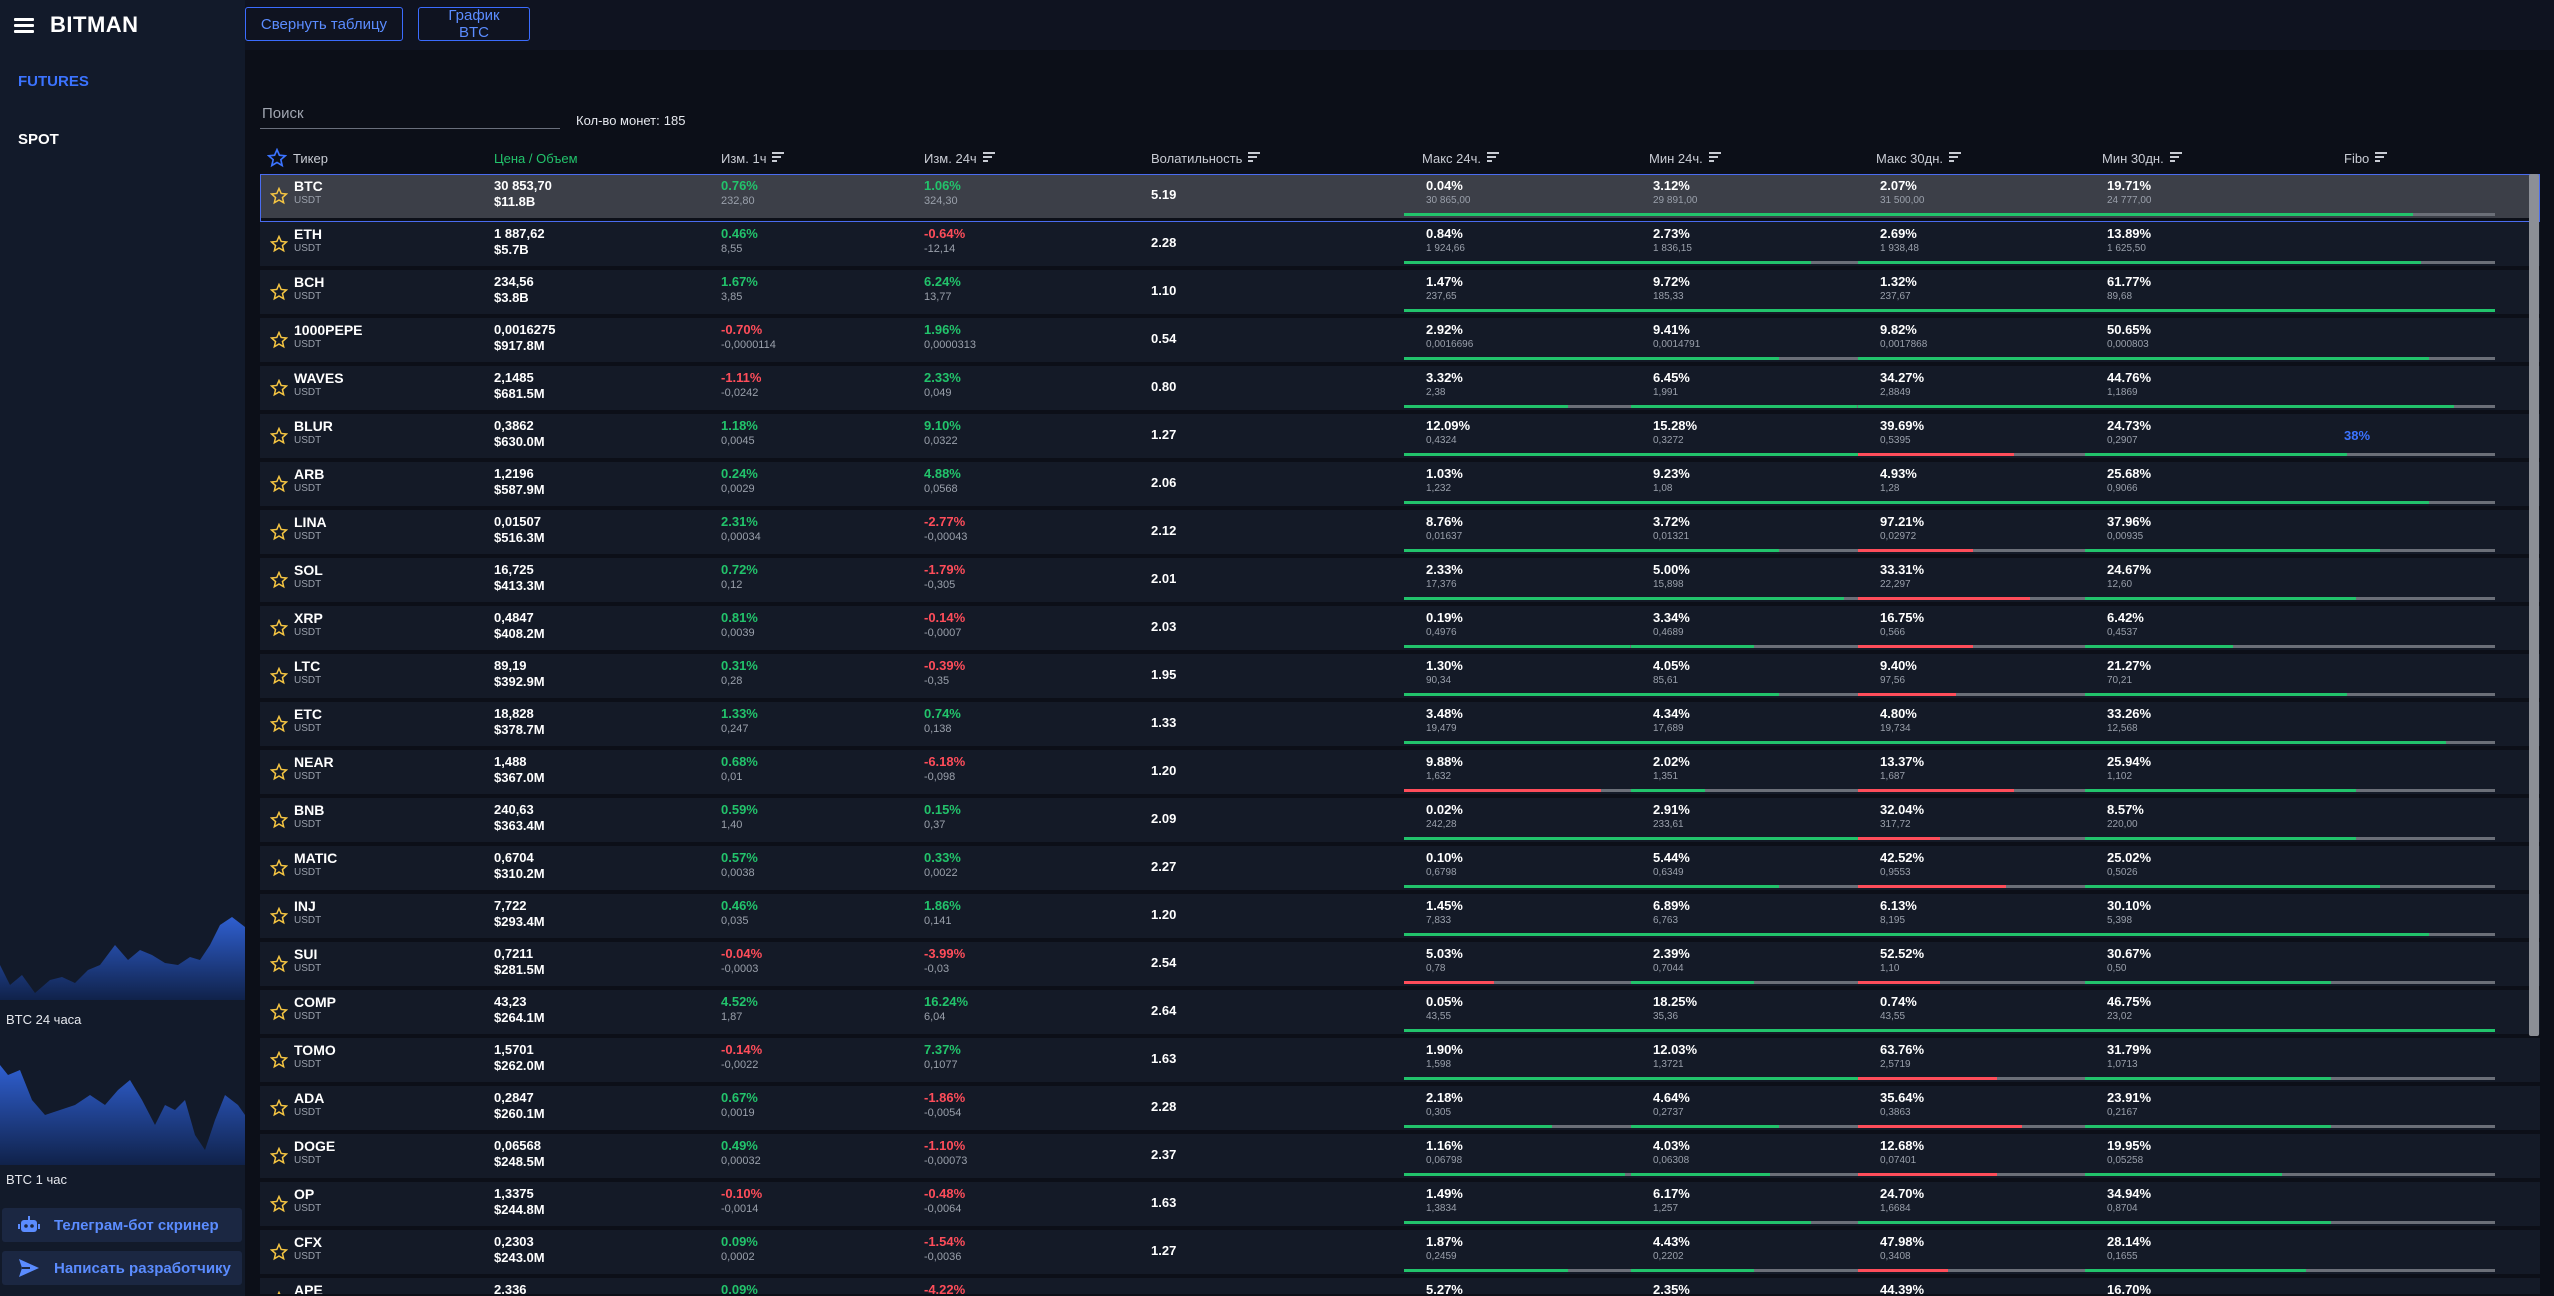  I want to click on column-ticker: Тикер, so click(297, 158).